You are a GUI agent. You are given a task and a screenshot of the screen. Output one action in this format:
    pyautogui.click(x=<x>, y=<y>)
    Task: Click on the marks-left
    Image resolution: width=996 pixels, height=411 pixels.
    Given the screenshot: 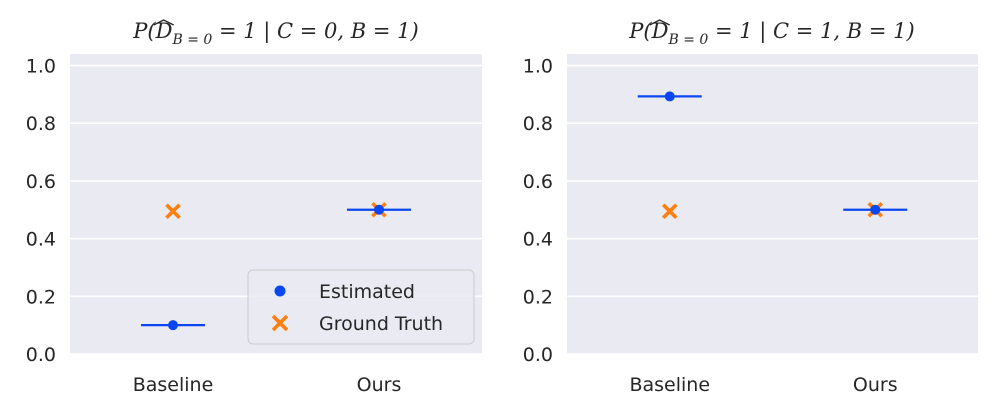 What is the action you would take?
    pyautogui.click(x=276, y=266)
    